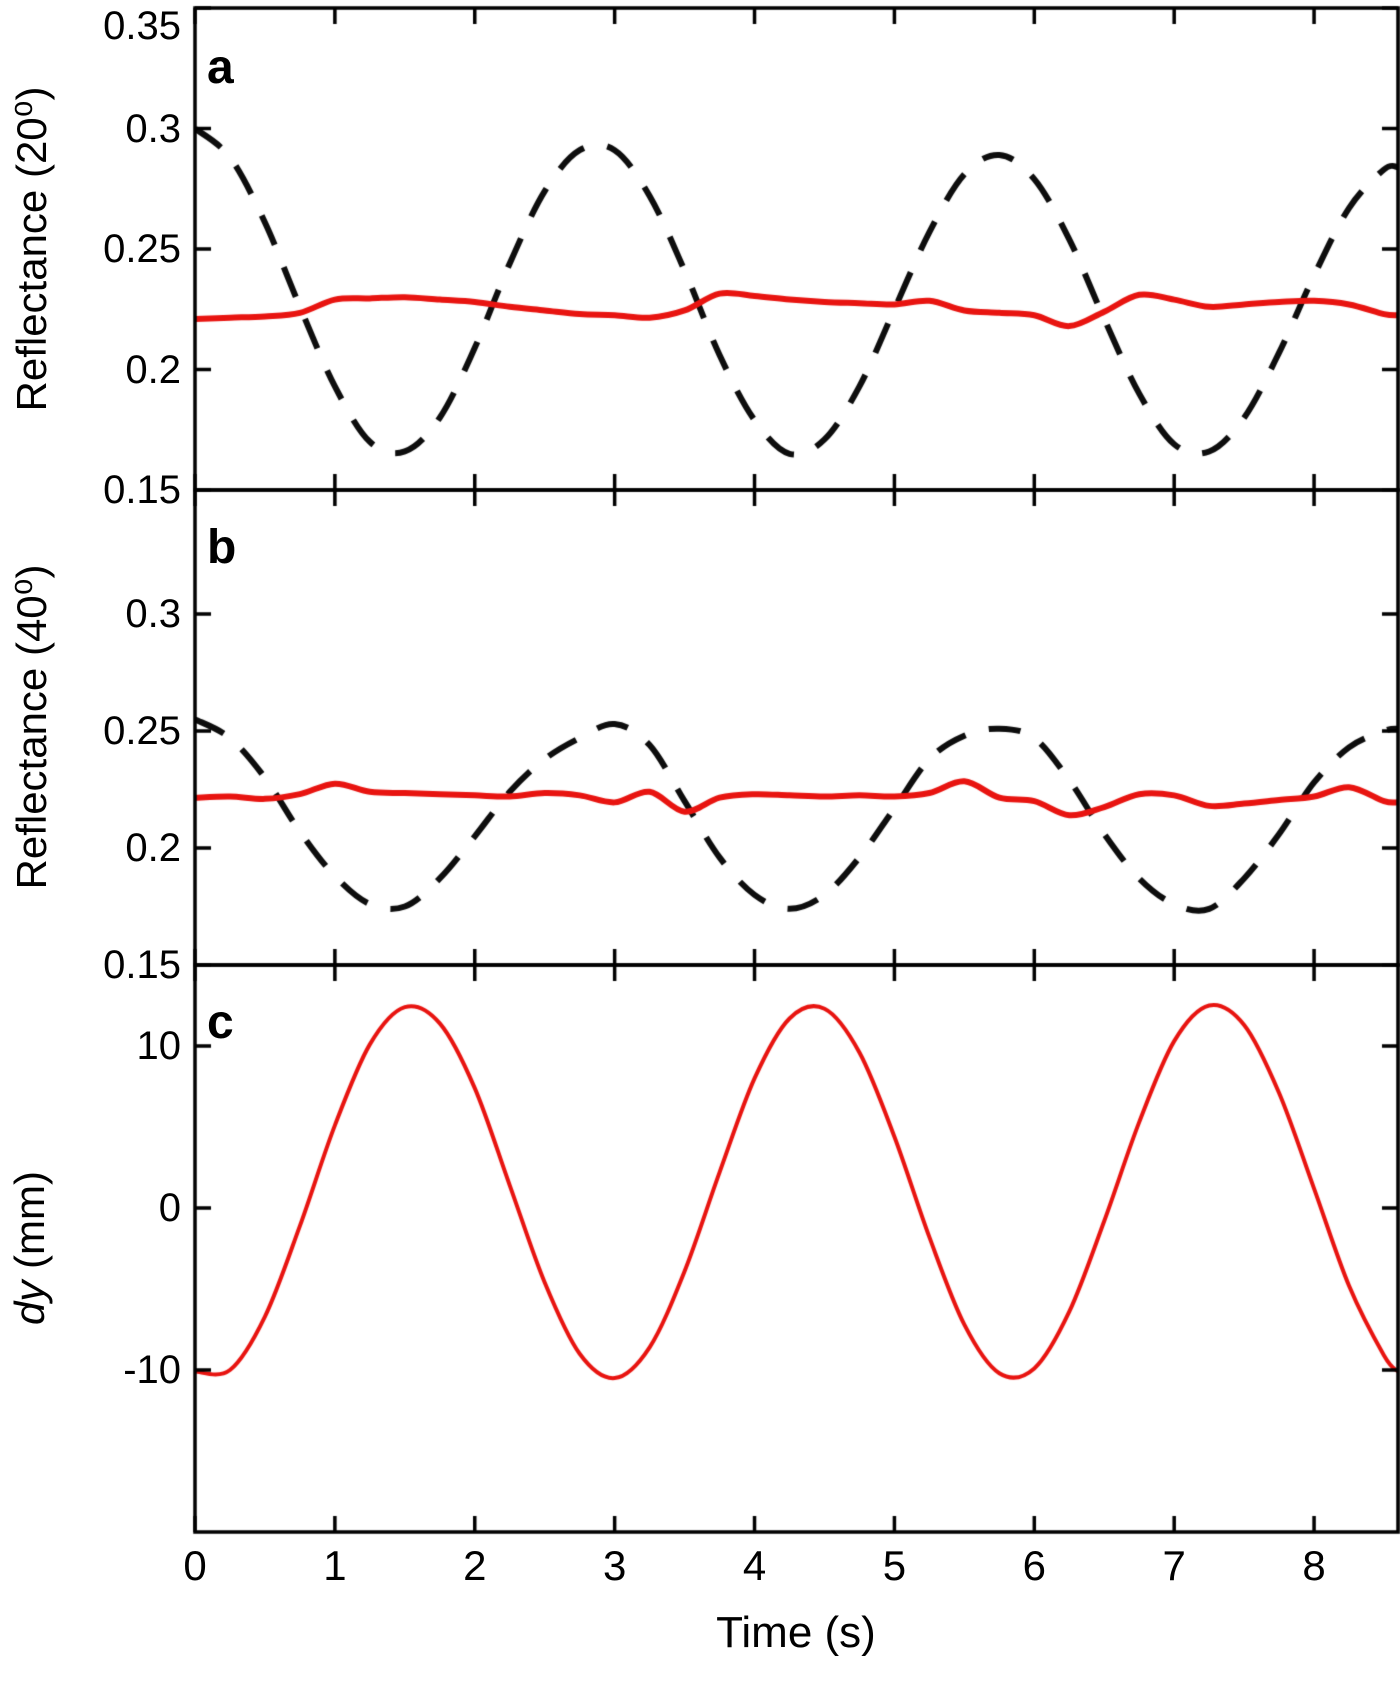 The width and height of the screenshot is (1400, 1705). I want to click on panel-label-b: b, so click(222, 547).